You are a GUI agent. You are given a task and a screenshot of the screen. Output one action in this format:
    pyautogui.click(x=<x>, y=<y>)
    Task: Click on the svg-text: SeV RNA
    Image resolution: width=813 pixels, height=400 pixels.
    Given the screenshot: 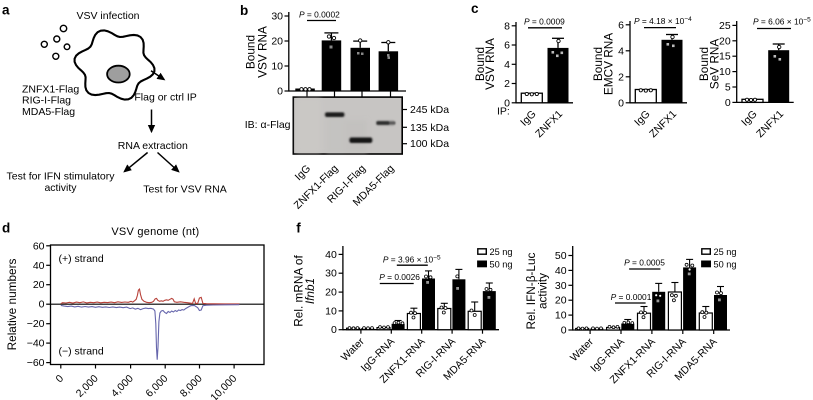 What is the action you would take?
    pyautogui.click(x=715, y=64)
    